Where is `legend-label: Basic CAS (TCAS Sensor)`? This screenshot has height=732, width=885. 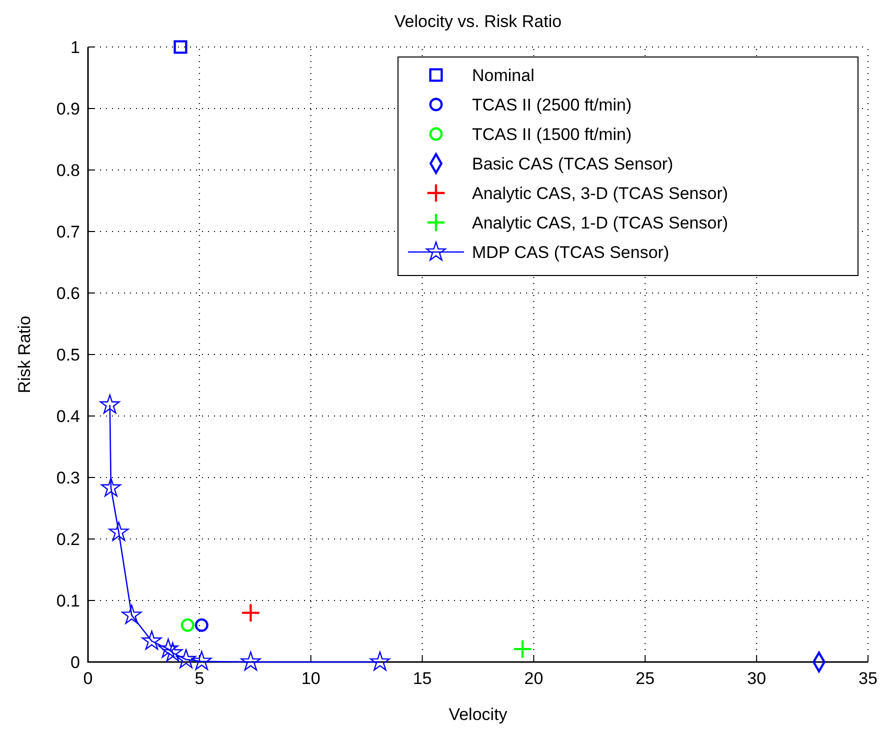 legend-label: Basic CAS (TCAS Sensor) is located at coordinates (573, 164).